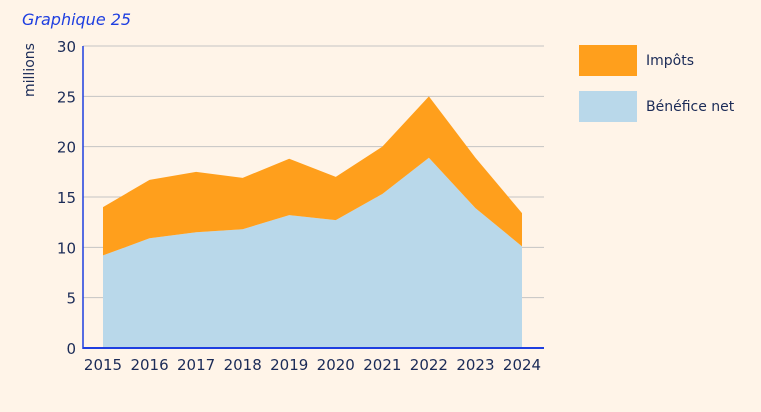 This screenshot has width=761, height=412. What do you see at coordinates (77, 19) in the screenshot?
I see `chart-title: Graphique 25` at bounding box center [77, 19].